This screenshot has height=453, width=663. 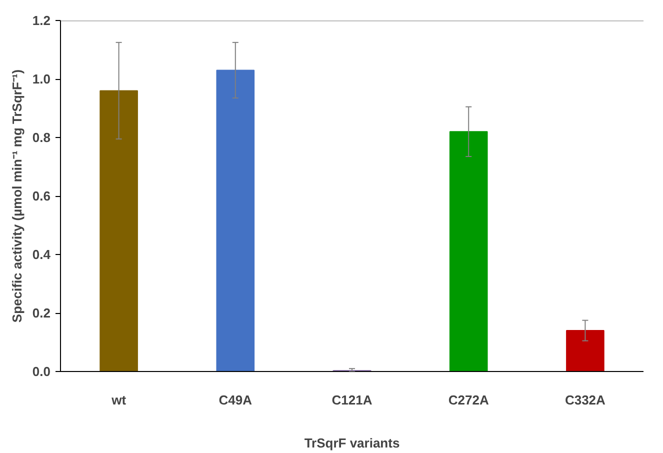 I want to click on x-tick-label: C49A, so click(x=235, y=400).